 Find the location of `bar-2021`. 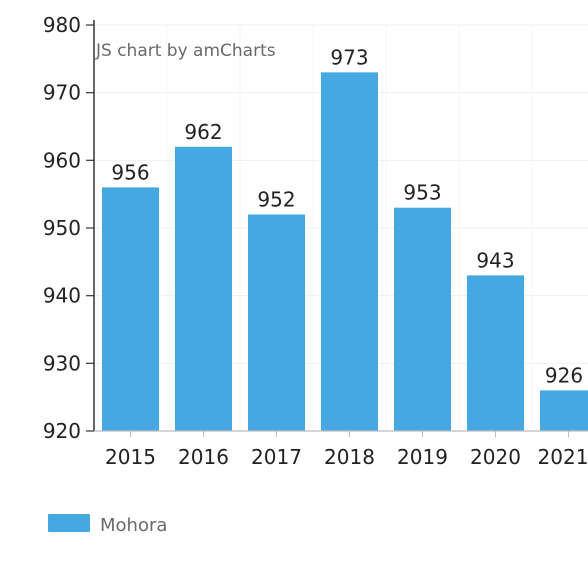

bar-2021 is located at coordinates (564, 410).